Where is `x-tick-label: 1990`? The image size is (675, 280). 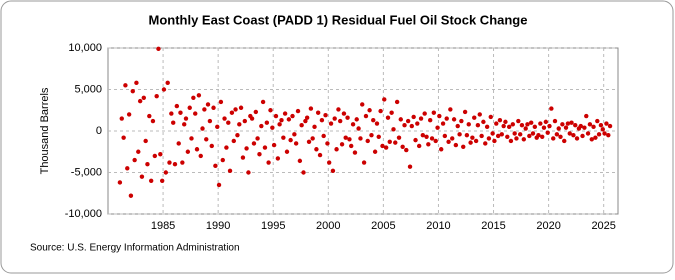 x-tick-label: 1990 is located at coordinates (218, 226).